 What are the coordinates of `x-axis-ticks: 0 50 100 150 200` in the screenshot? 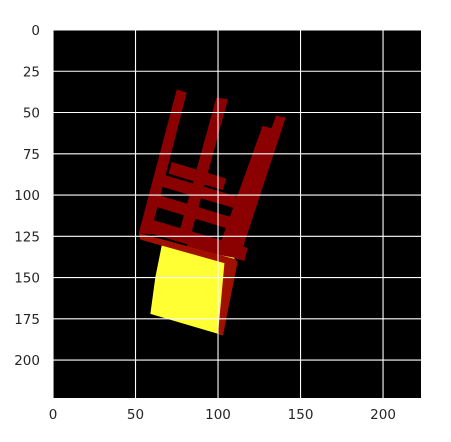 It's located at (222, 415).